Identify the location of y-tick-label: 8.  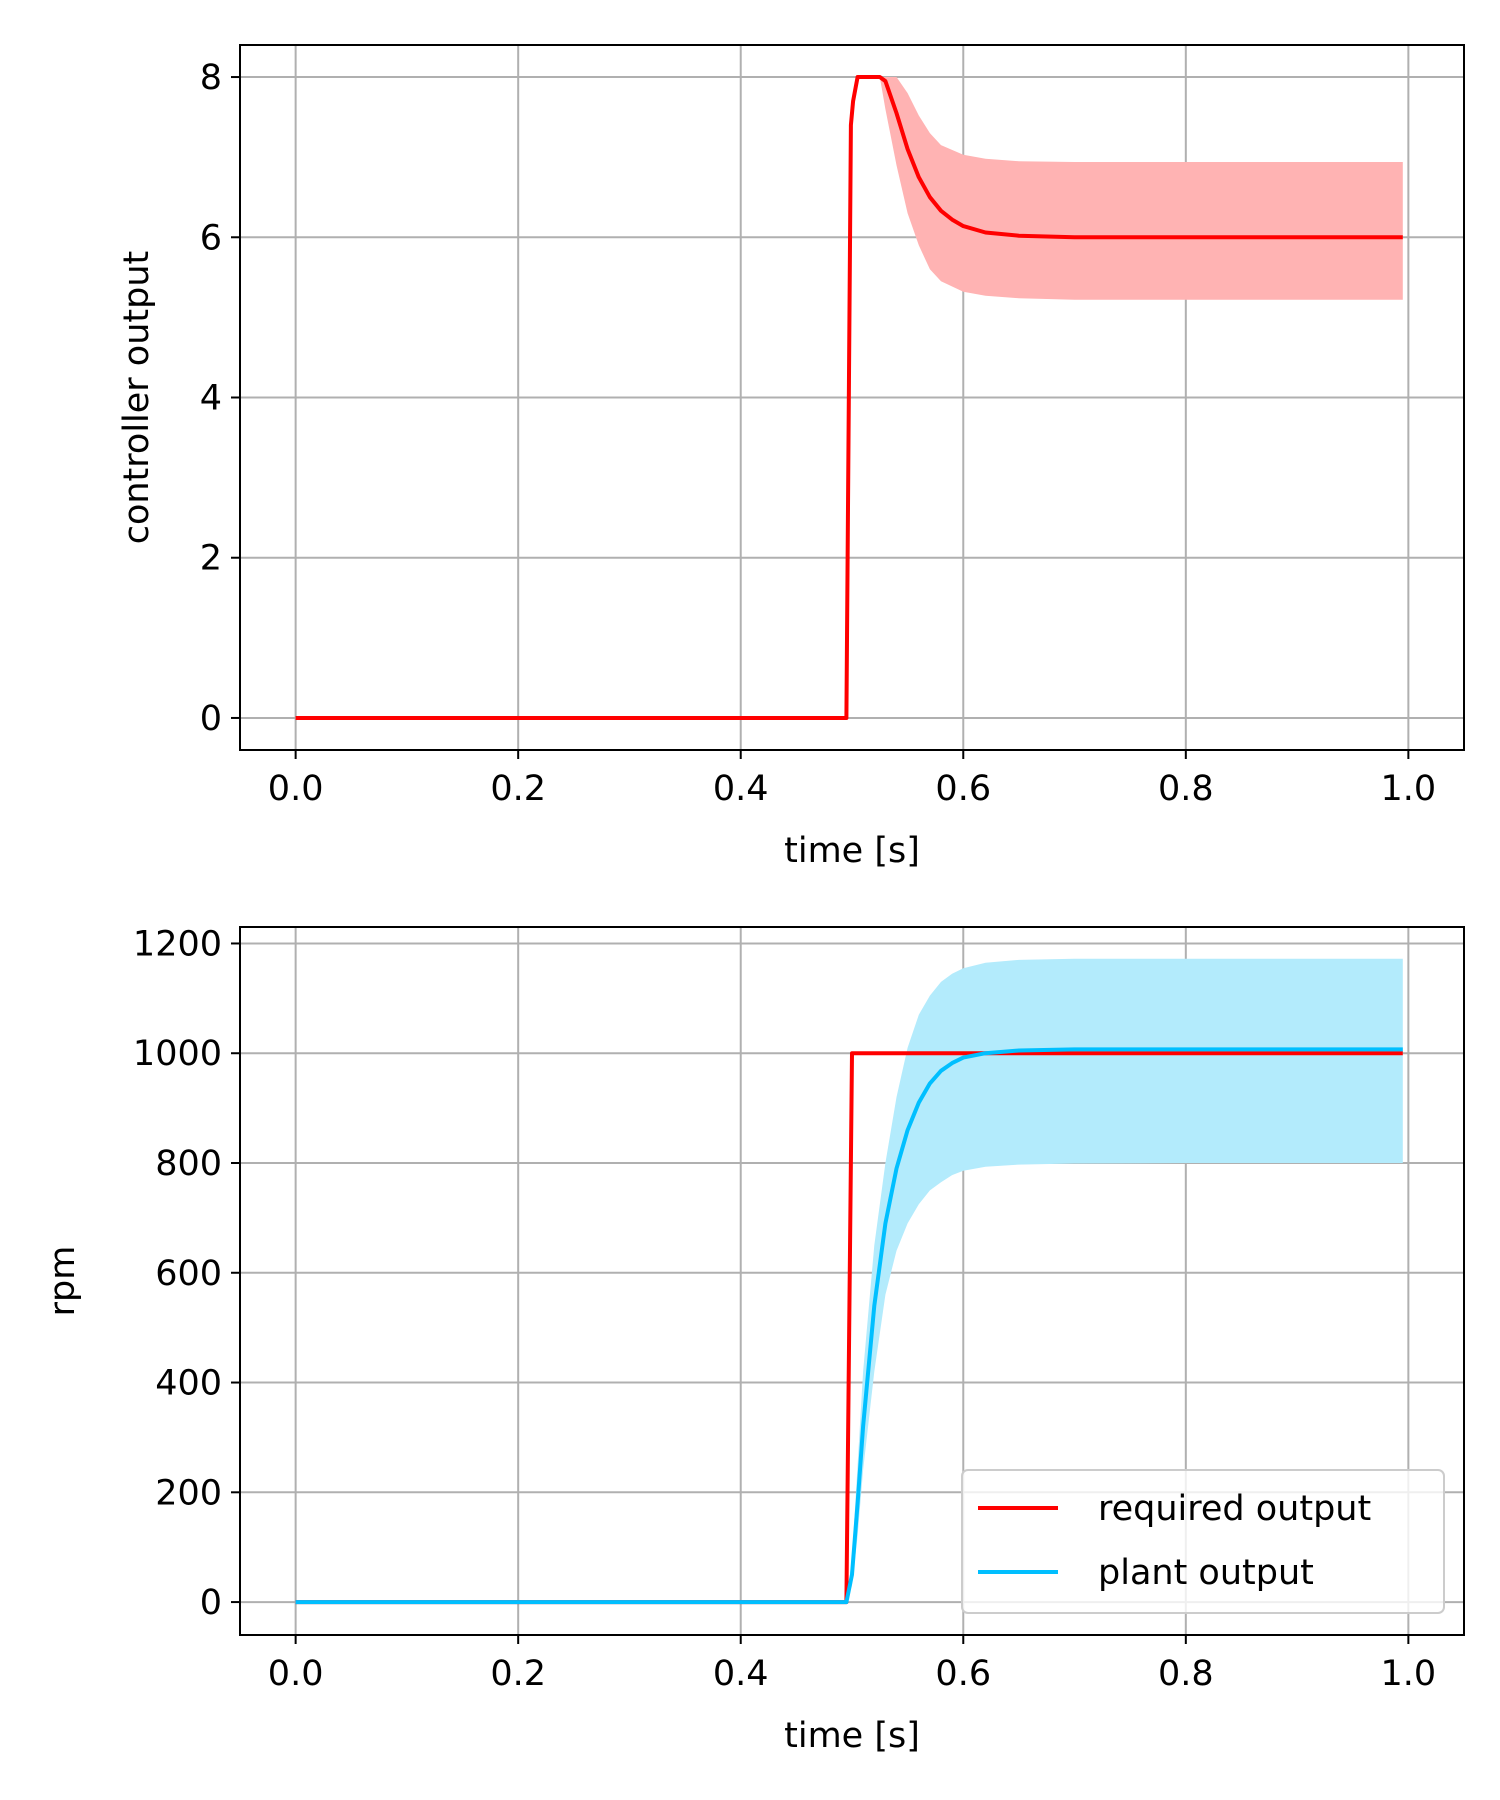
(211, 78).